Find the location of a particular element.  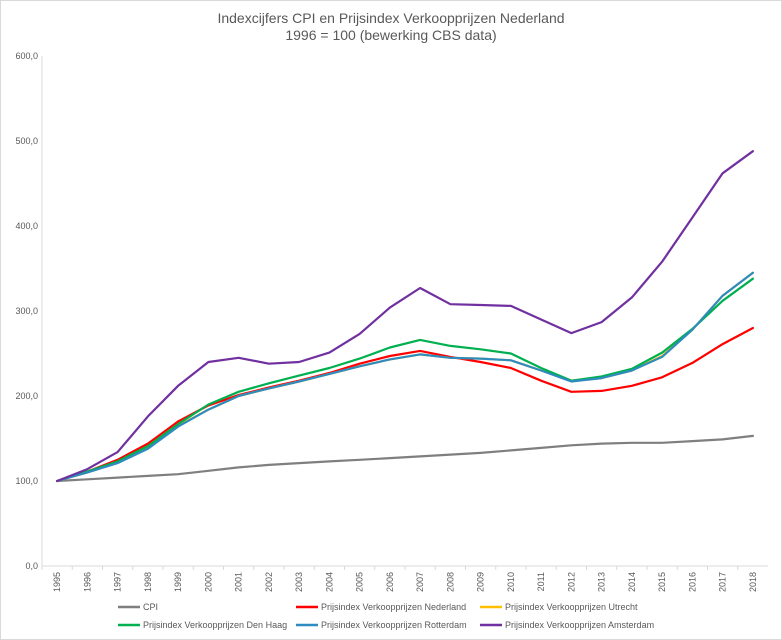

x-tick-label: 2006 is located at coordinates (390, 582).